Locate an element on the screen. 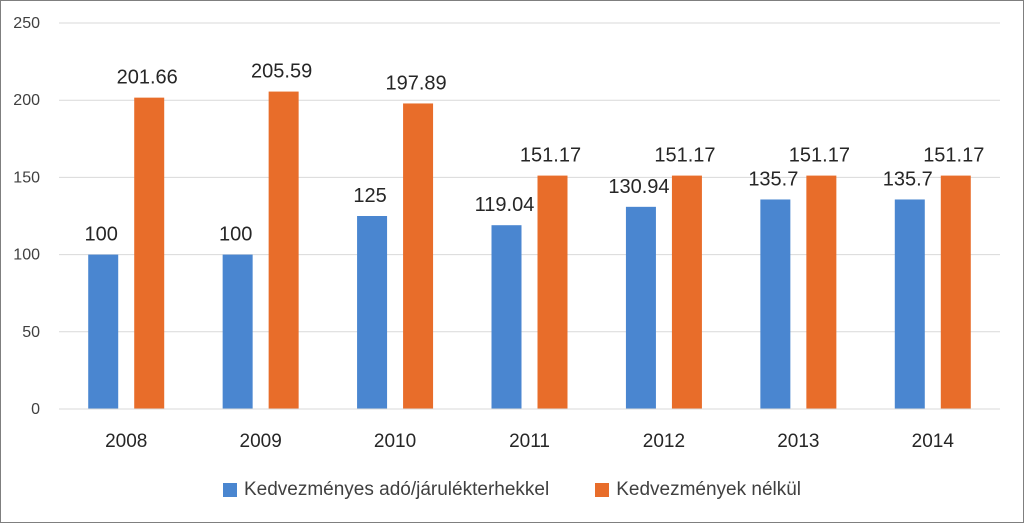  data-label-series-2: 201.66 is located at coordinates (147, 78).